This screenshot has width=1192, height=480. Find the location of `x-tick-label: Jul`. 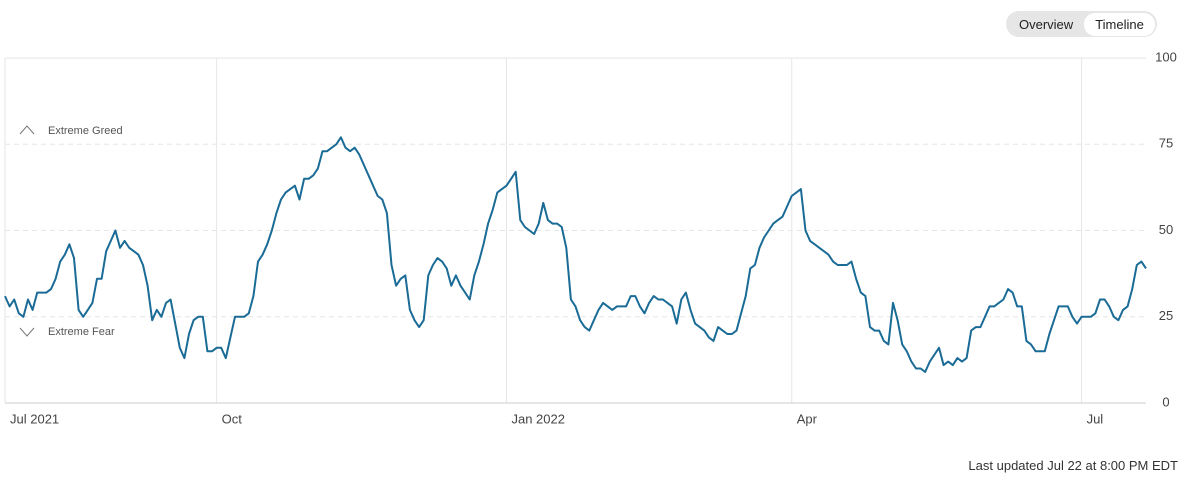

x-tick-label: Jul is located at coordinates (1095, 418).